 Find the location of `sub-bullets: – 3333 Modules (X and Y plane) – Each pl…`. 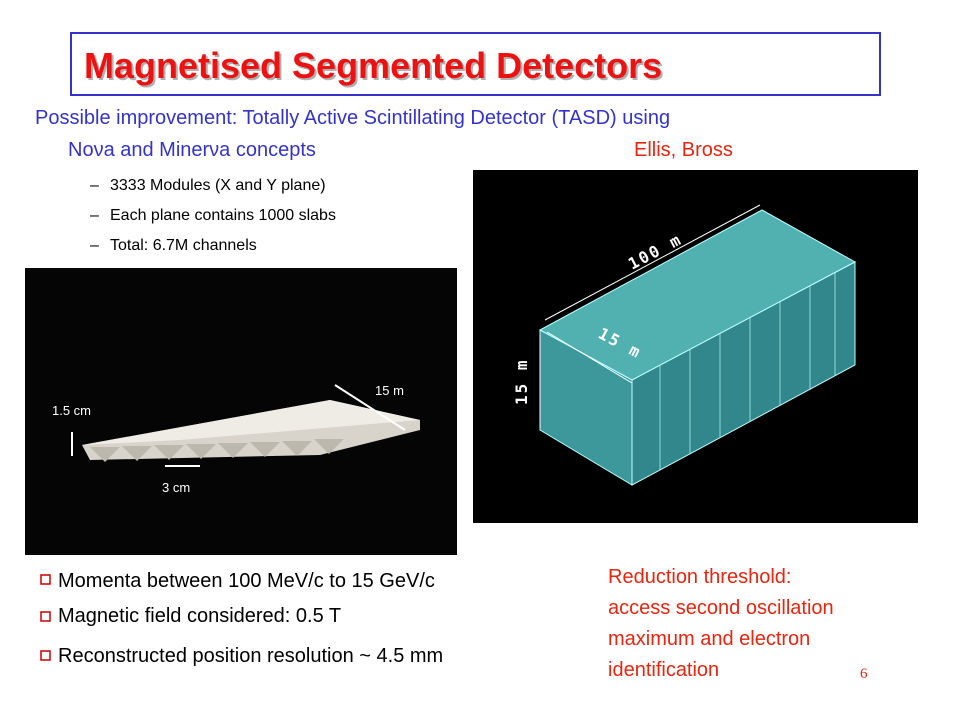

sub-bullets: – 3333 Modules (X and Y plane) – Each pl… is located at coordinates (213, 215).